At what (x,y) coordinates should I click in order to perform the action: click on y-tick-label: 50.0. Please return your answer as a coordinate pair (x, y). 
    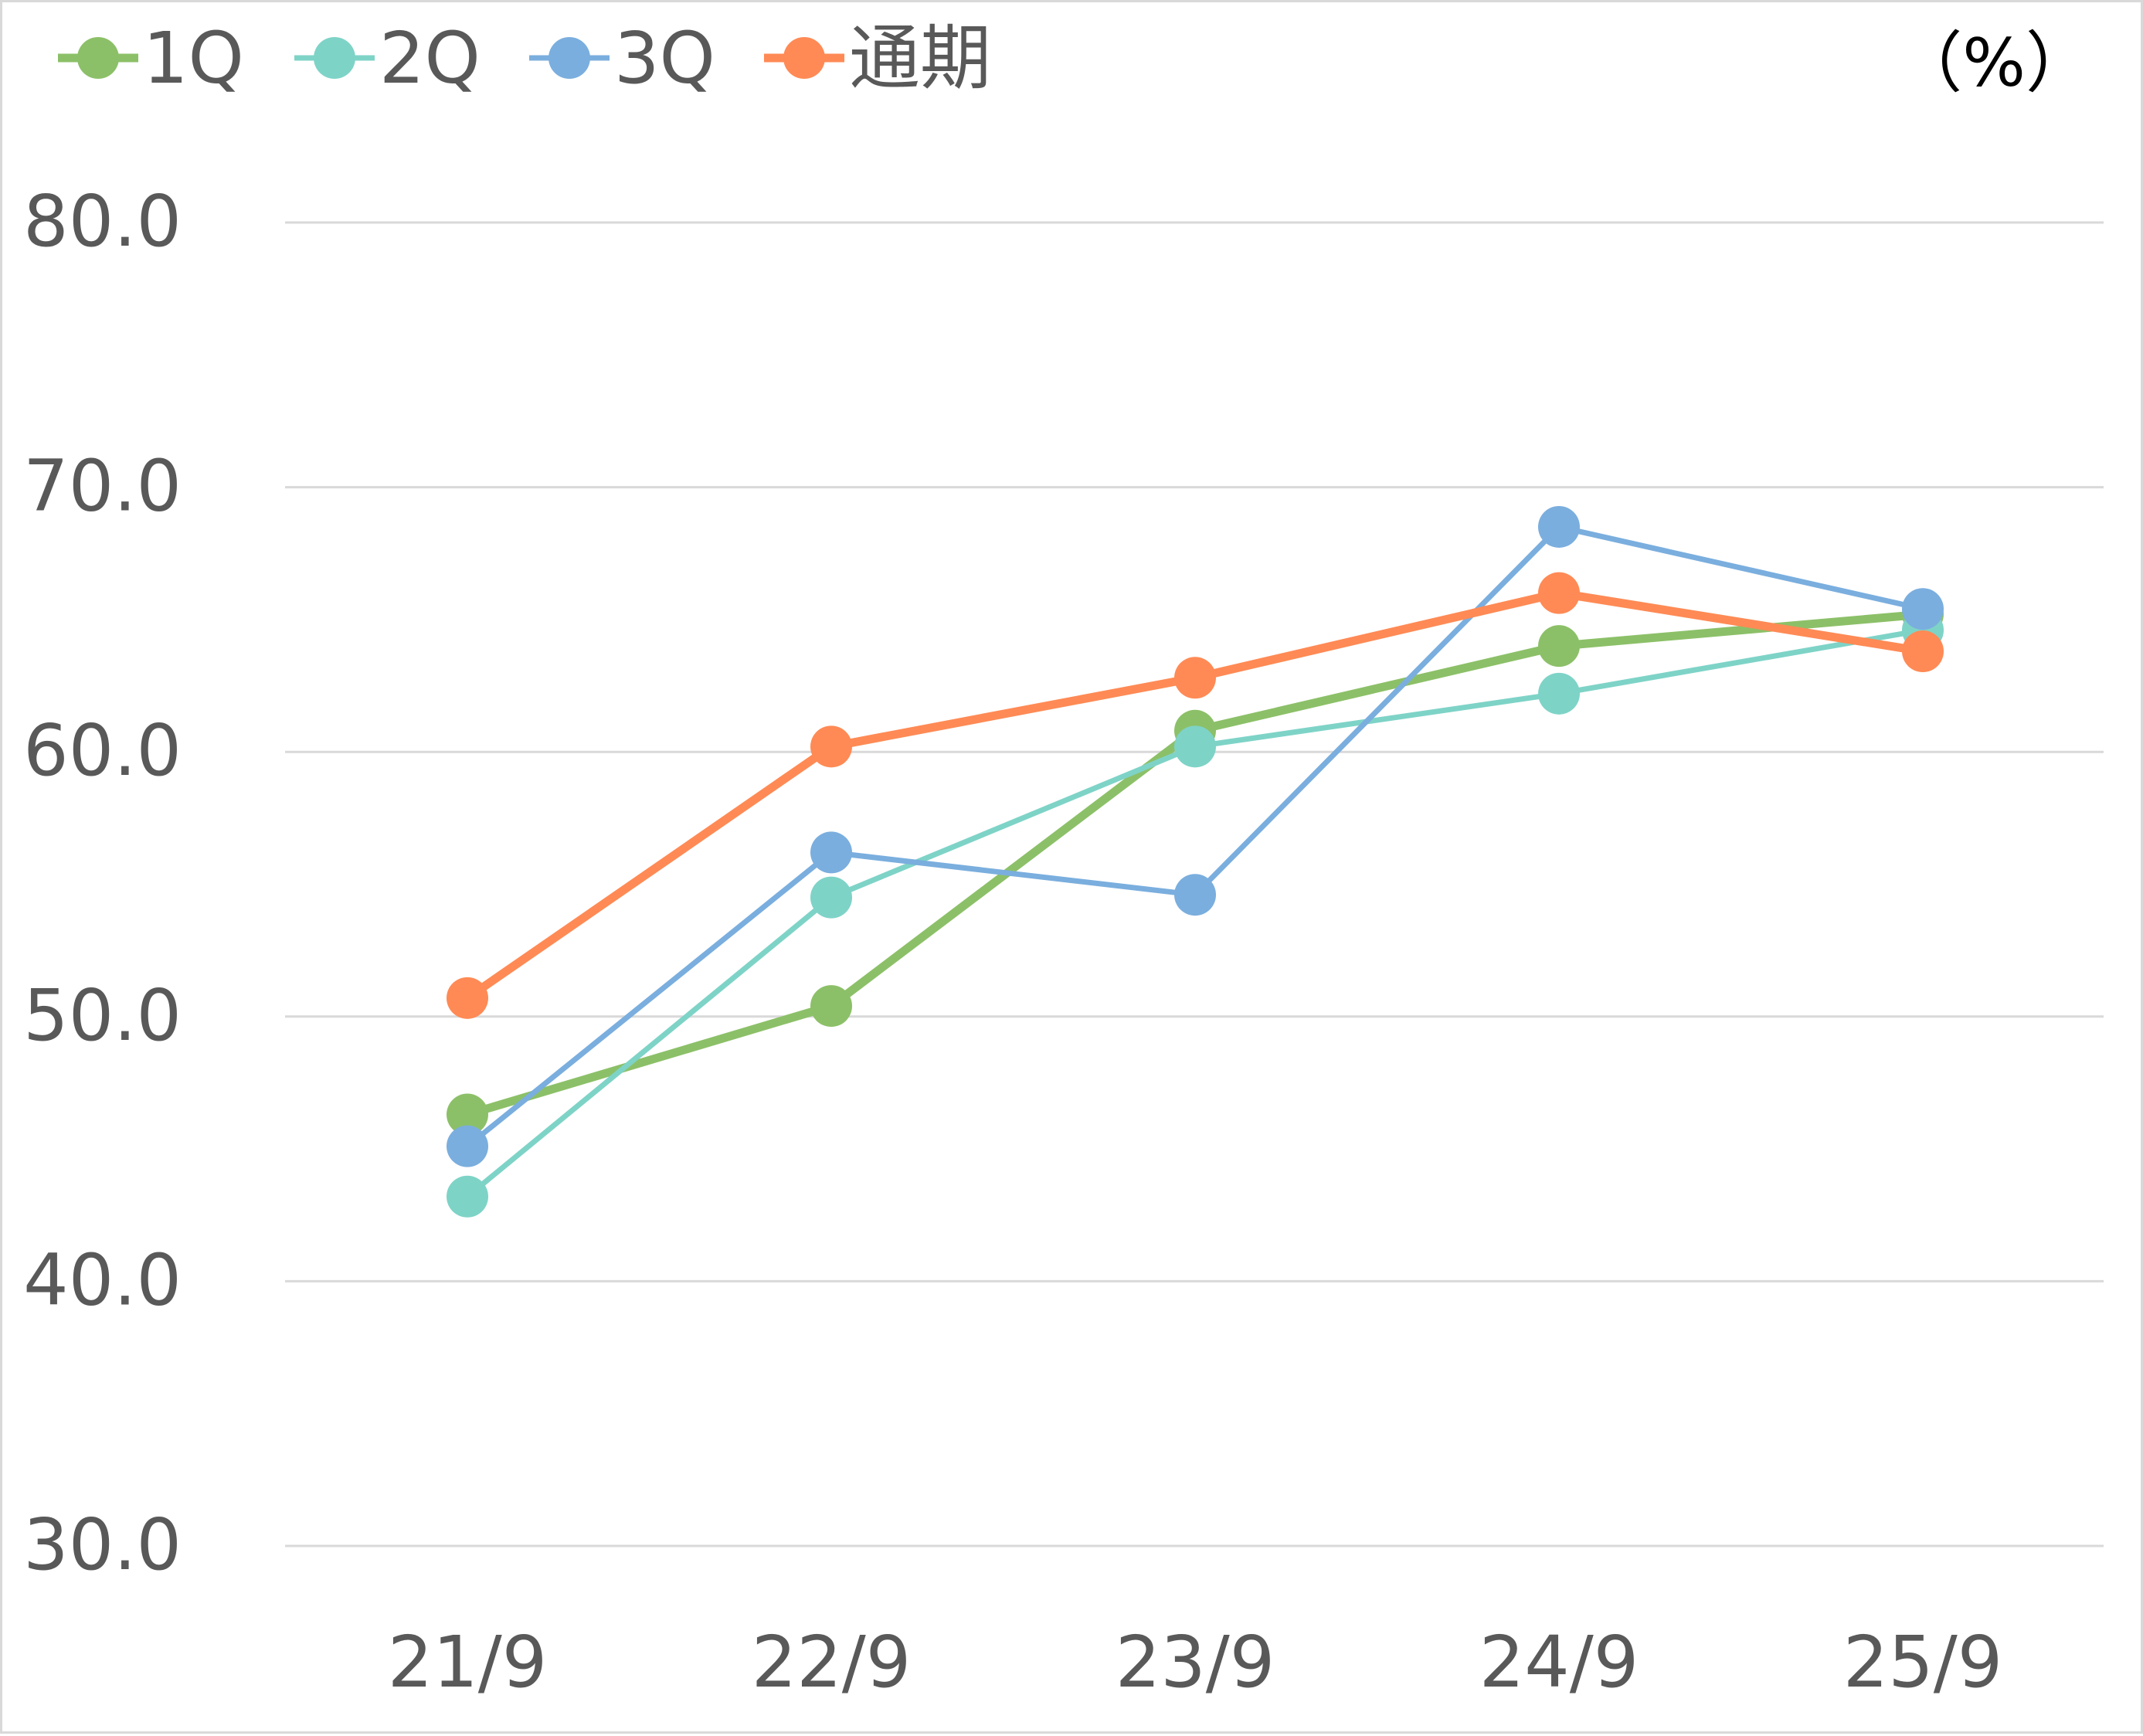
    Looking at the image, I should click on (103, 1016).